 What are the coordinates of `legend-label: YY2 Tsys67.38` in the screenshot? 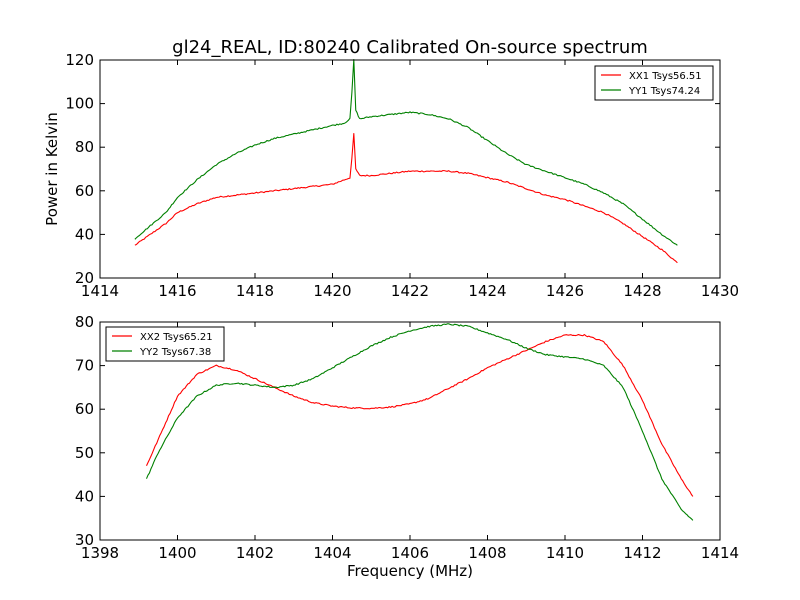 It's located at (175, 352).